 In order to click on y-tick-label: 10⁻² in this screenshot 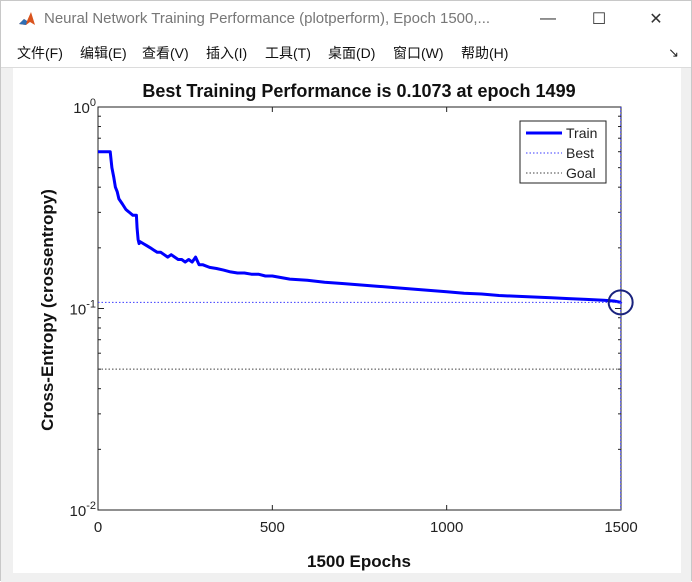, I will do `click(83, 510)`.